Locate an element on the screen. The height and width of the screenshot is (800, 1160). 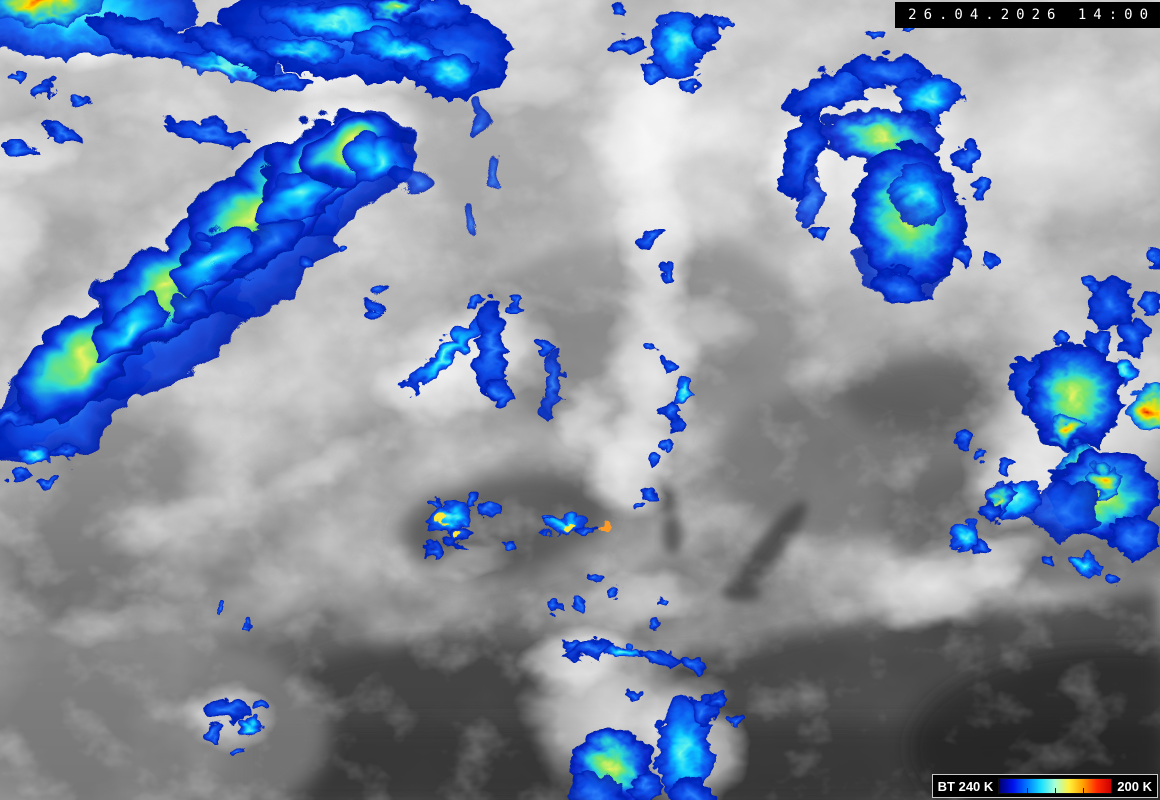
specks-left-edge is located at coordinates (36, 443).